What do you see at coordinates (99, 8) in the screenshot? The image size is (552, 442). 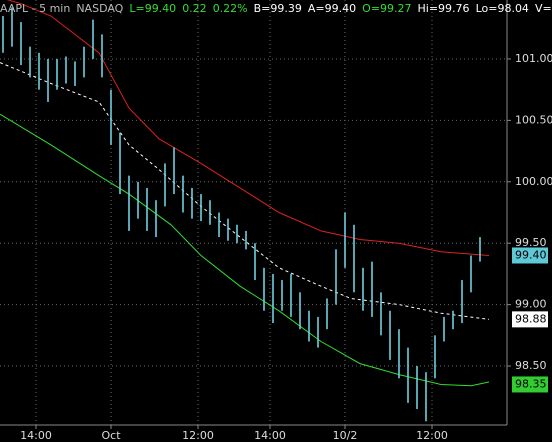 I see `header-text: NASDAQ` at bounding box center [99, 8].